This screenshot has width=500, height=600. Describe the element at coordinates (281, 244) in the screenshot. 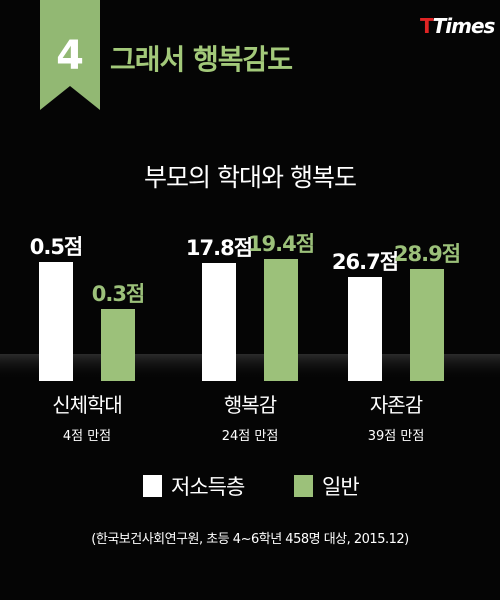

I see `data-label-general-1: 19.4점` at that location.